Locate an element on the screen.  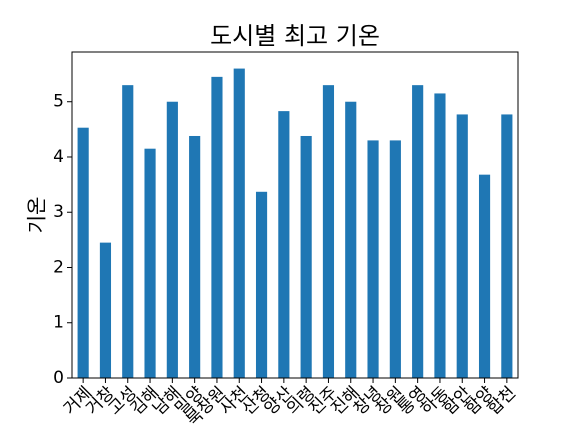
y-axis-label: 기온 is located at coordinates (37, 215).